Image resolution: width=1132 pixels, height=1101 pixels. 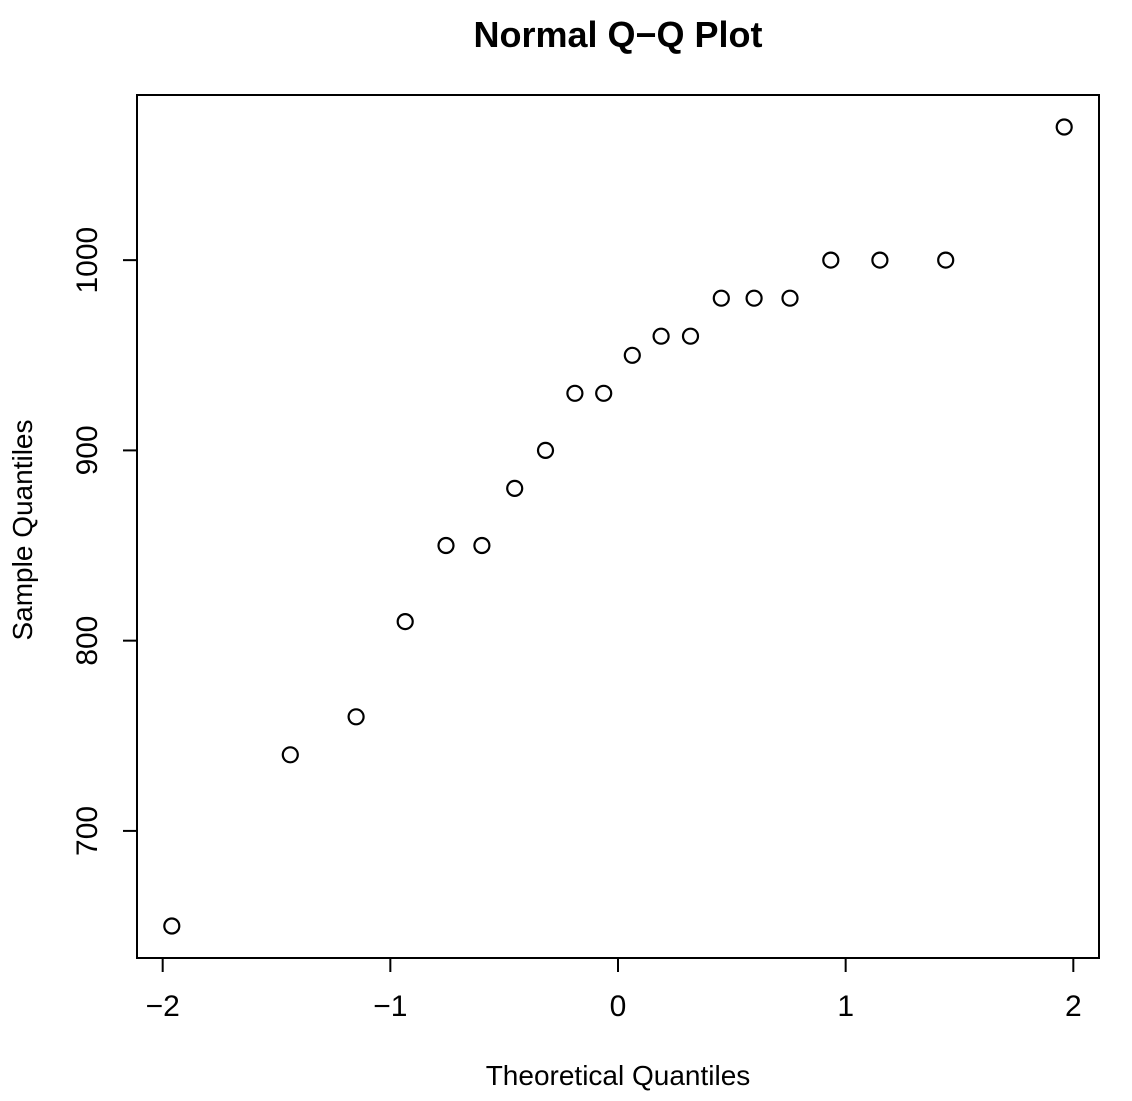 What do you see at coordinates (618, 34) in the screenshot?
I see `chart-title: Normal Q−Q Plot` at bounding box center [618, 34].